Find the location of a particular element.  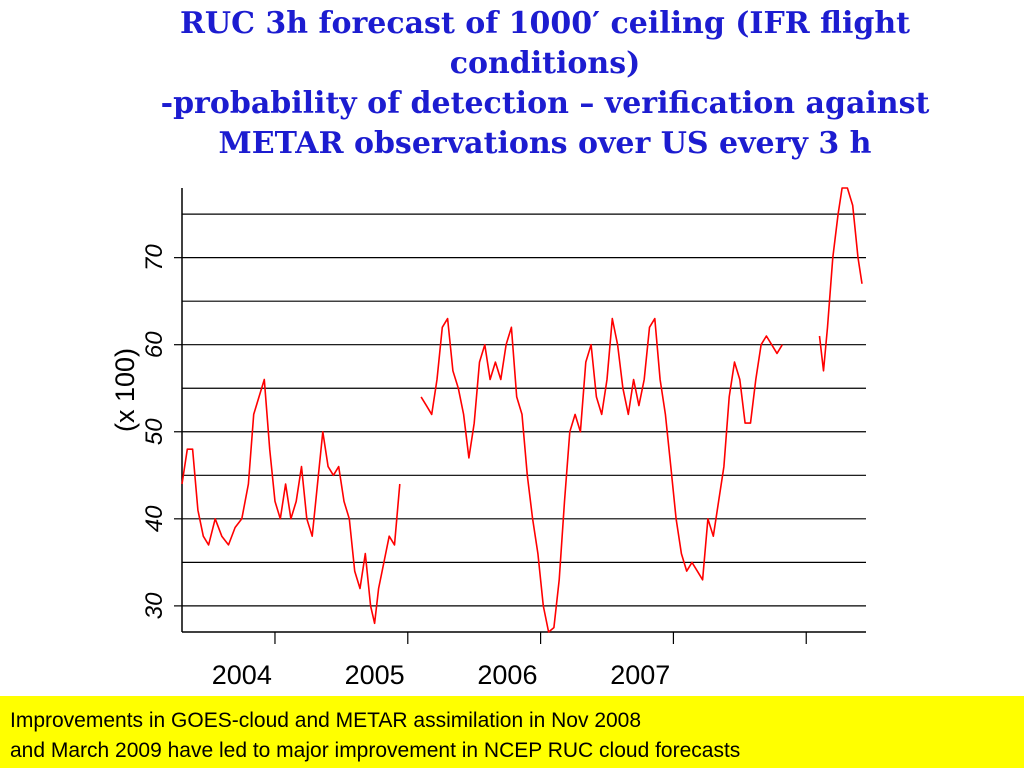

x-tick-label-2004: 2004 is located at coordinates (241, 675).